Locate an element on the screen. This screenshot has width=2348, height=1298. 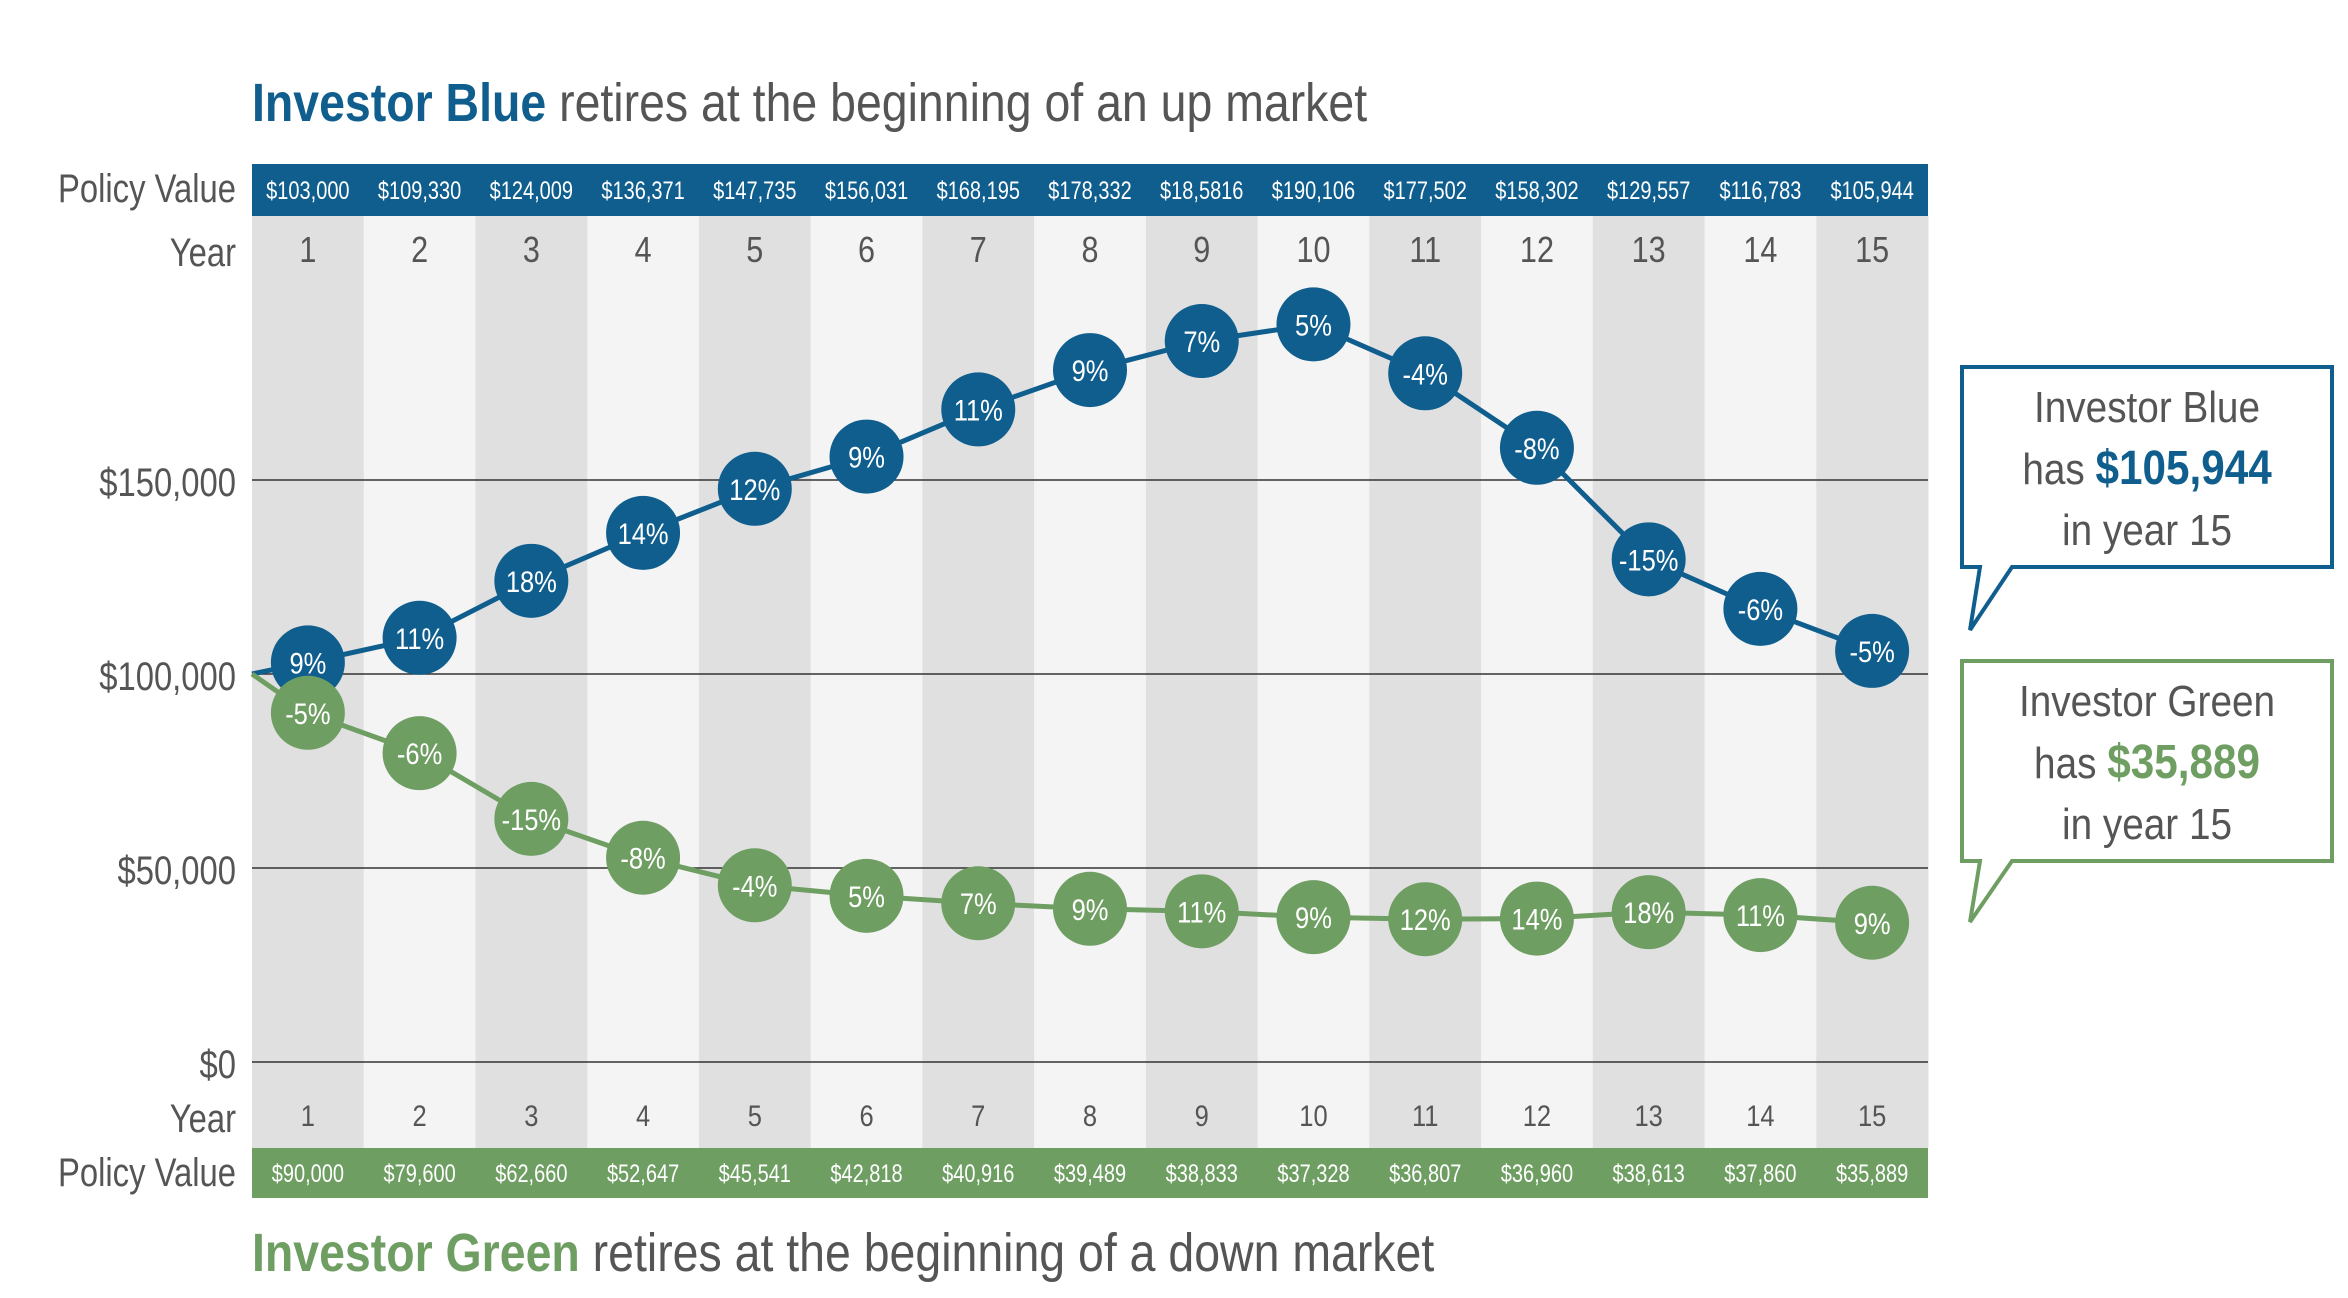
year-number-top: 10 is located at coordinates (1313, 251).